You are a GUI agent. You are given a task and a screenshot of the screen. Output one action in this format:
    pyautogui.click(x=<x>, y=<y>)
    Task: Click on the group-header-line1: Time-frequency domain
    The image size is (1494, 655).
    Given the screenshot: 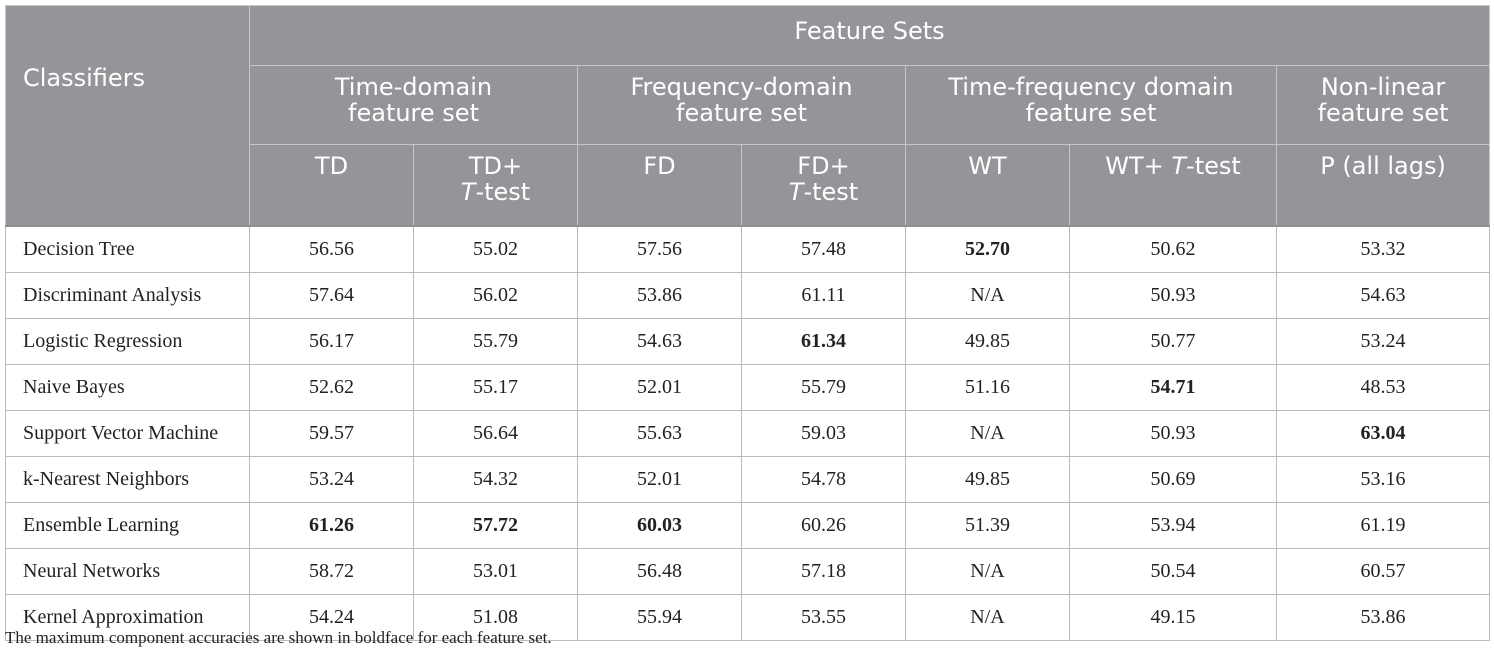 What is the action you would take?
    pyautogui.click(x=1091, y=87)
    